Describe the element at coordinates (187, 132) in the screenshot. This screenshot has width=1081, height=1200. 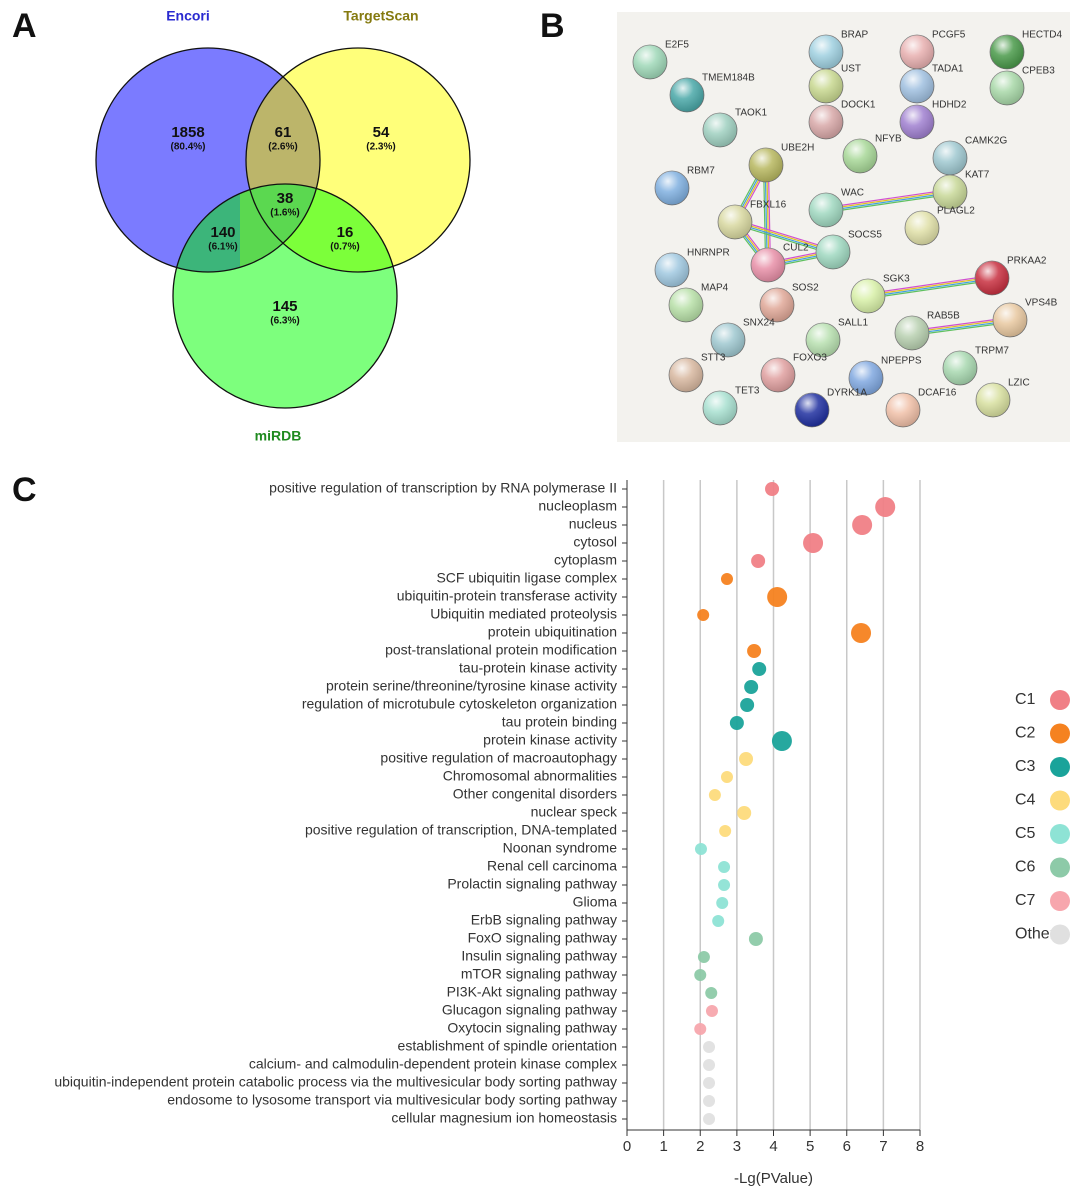
I see `venn-count: 1858` at that location.